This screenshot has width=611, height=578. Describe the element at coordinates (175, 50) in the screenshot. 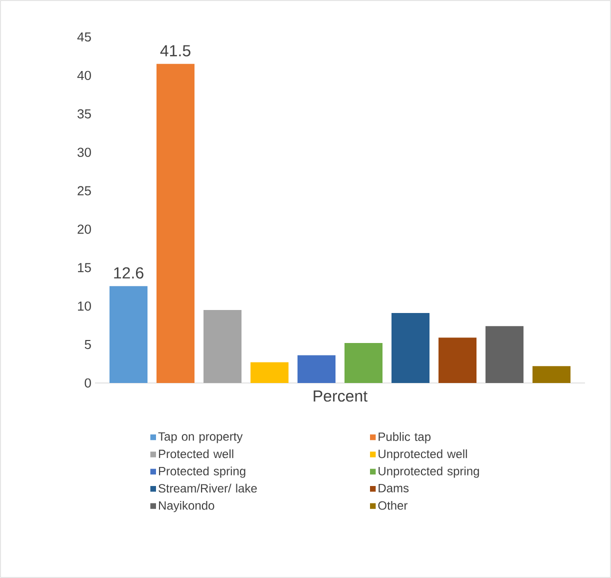

I see `data-label: 41.5` at that location.